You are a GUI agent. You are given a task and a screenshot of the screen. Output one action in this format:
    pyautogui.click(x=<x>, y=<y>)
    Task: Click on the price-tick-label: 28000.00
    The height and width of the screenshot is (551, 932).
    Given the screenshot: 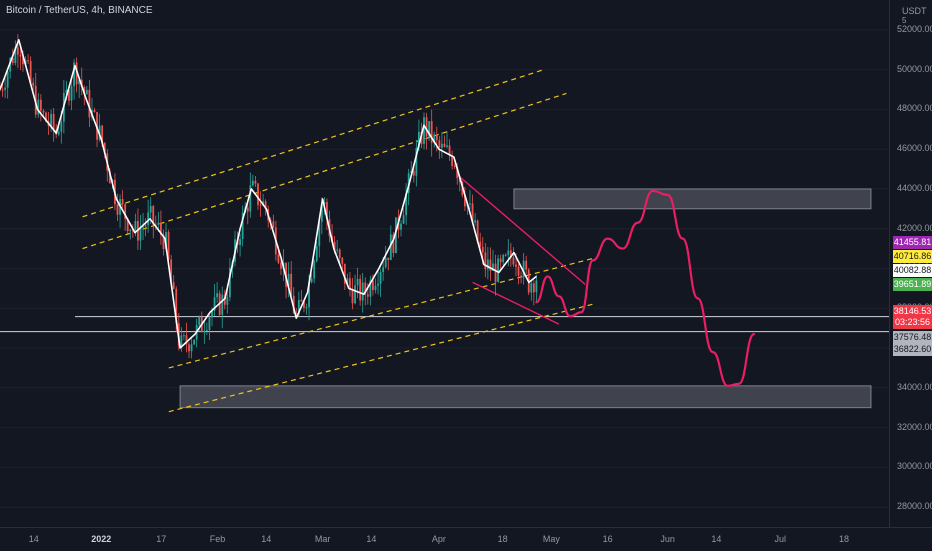 What is the action you would take?
    pyautogui.click(x=914, y=506)
    